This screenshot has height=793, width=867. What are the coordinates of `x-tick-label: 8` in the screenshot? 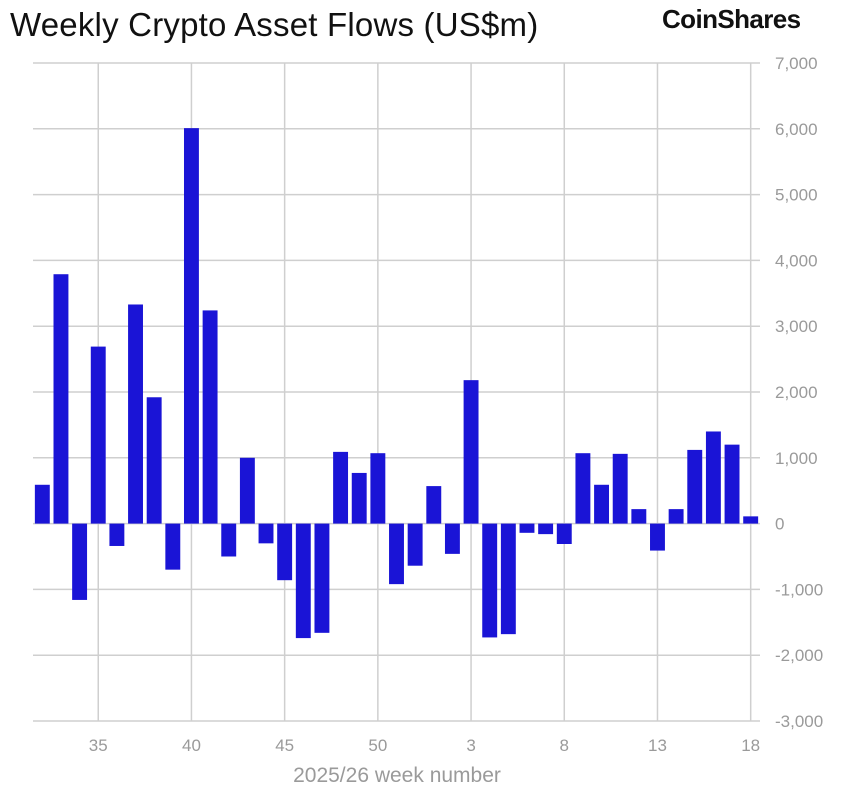 It's located at (564, 745).